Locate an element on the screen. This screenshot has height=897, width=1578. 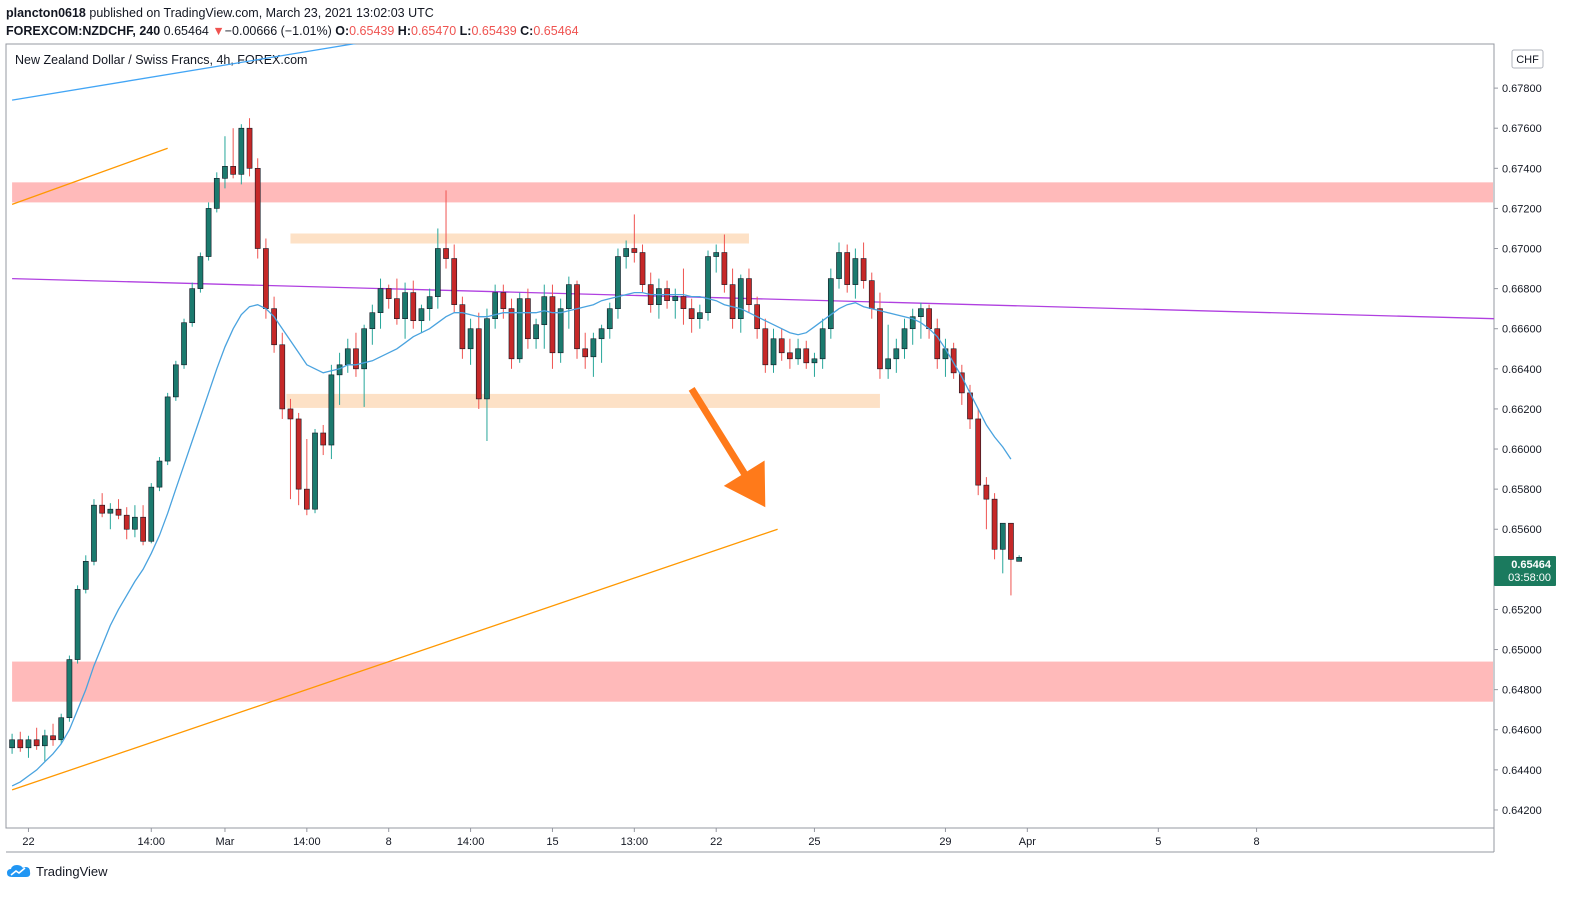
author-name: plancton0618 is located at coordinates (46, 13).